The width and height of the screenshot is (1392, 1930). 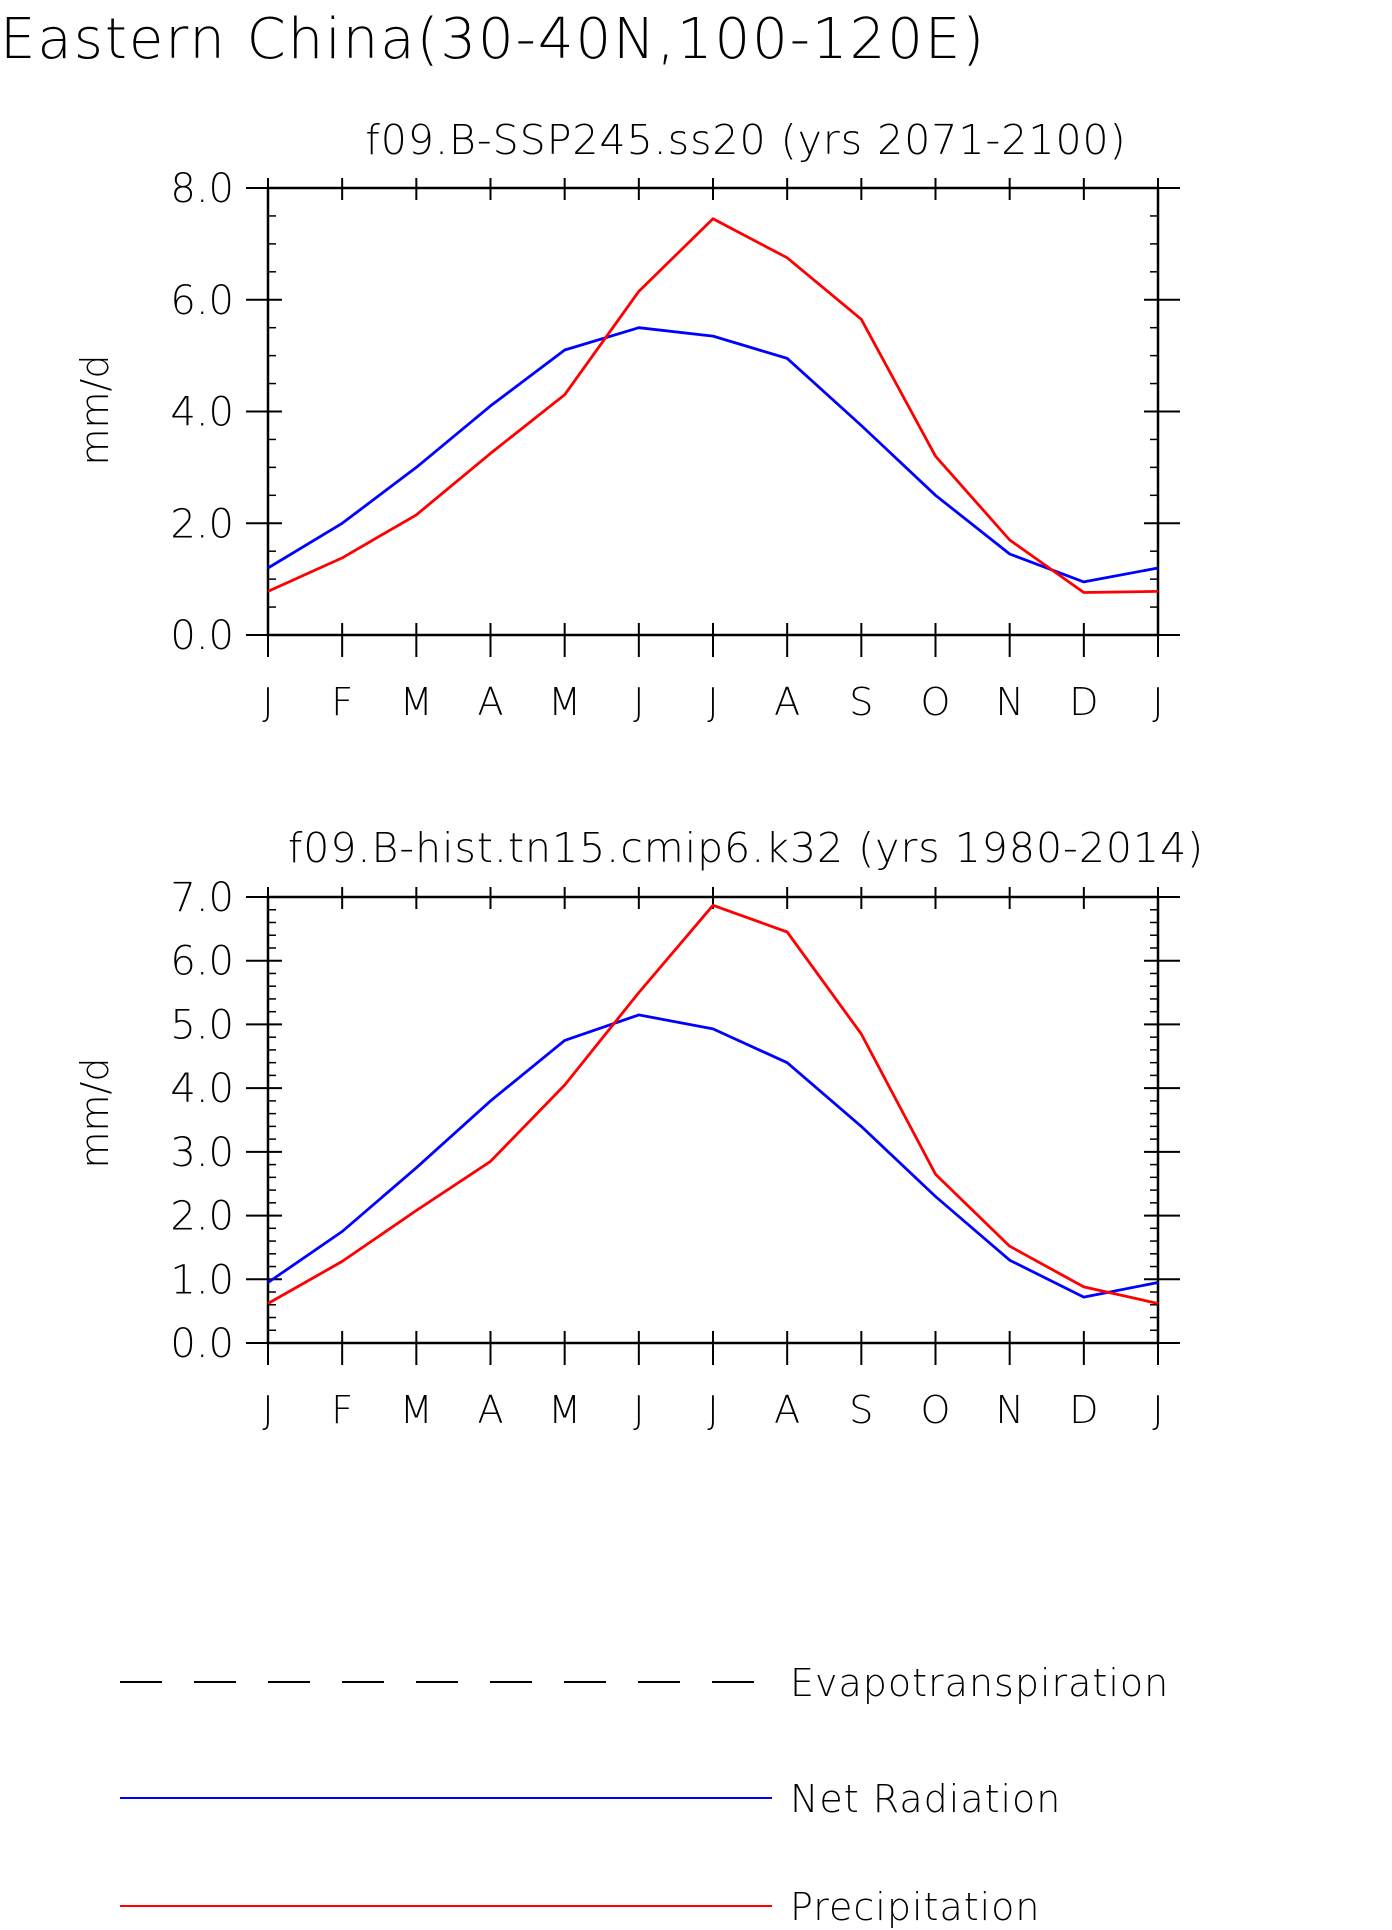 I want to click on chart-title: f09.B-SSP245.ss20 (yrs 2071-2100), so click(x=745, y=140).